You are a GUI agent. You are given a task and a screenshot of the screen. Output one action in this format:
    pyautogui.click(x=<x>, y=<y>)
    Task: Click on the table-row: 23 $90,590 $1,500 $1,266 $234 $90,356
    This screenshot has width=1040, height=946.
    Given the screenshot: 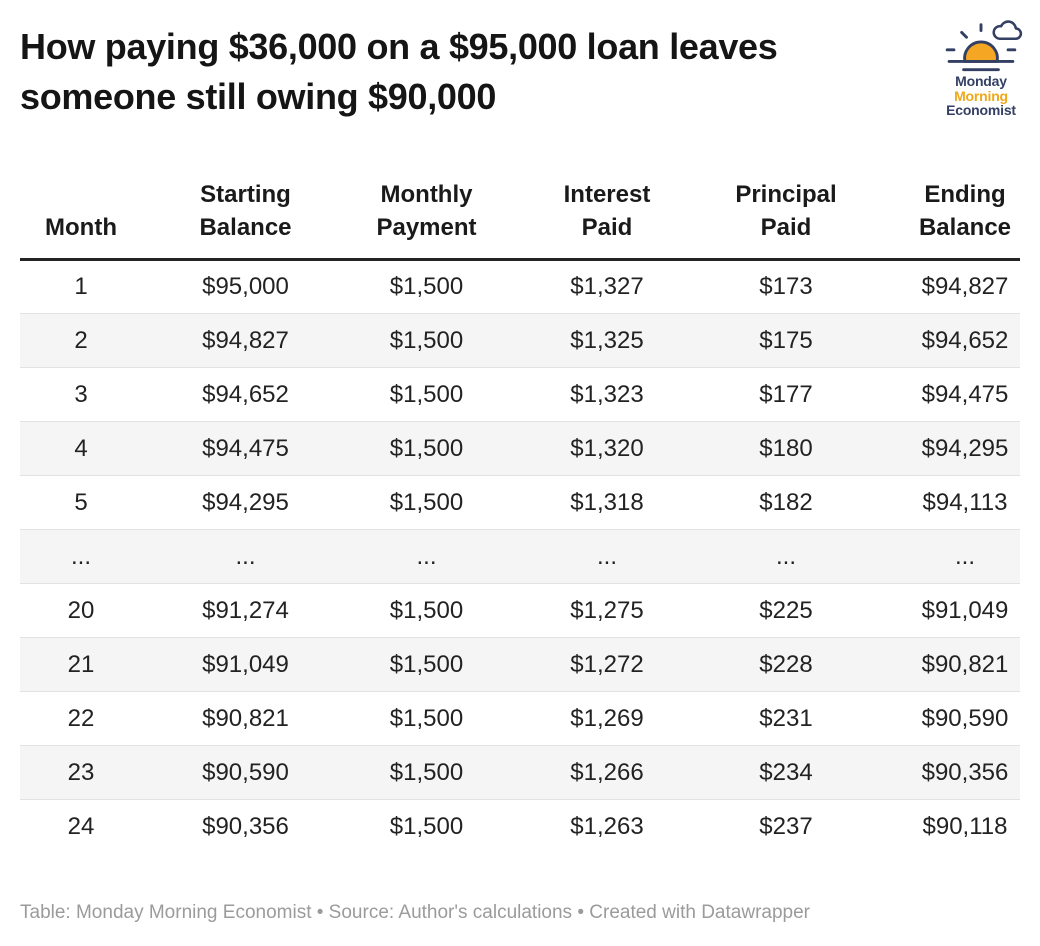 What is the action you would take?
    pyautogui.click(x=520, y=772)
    